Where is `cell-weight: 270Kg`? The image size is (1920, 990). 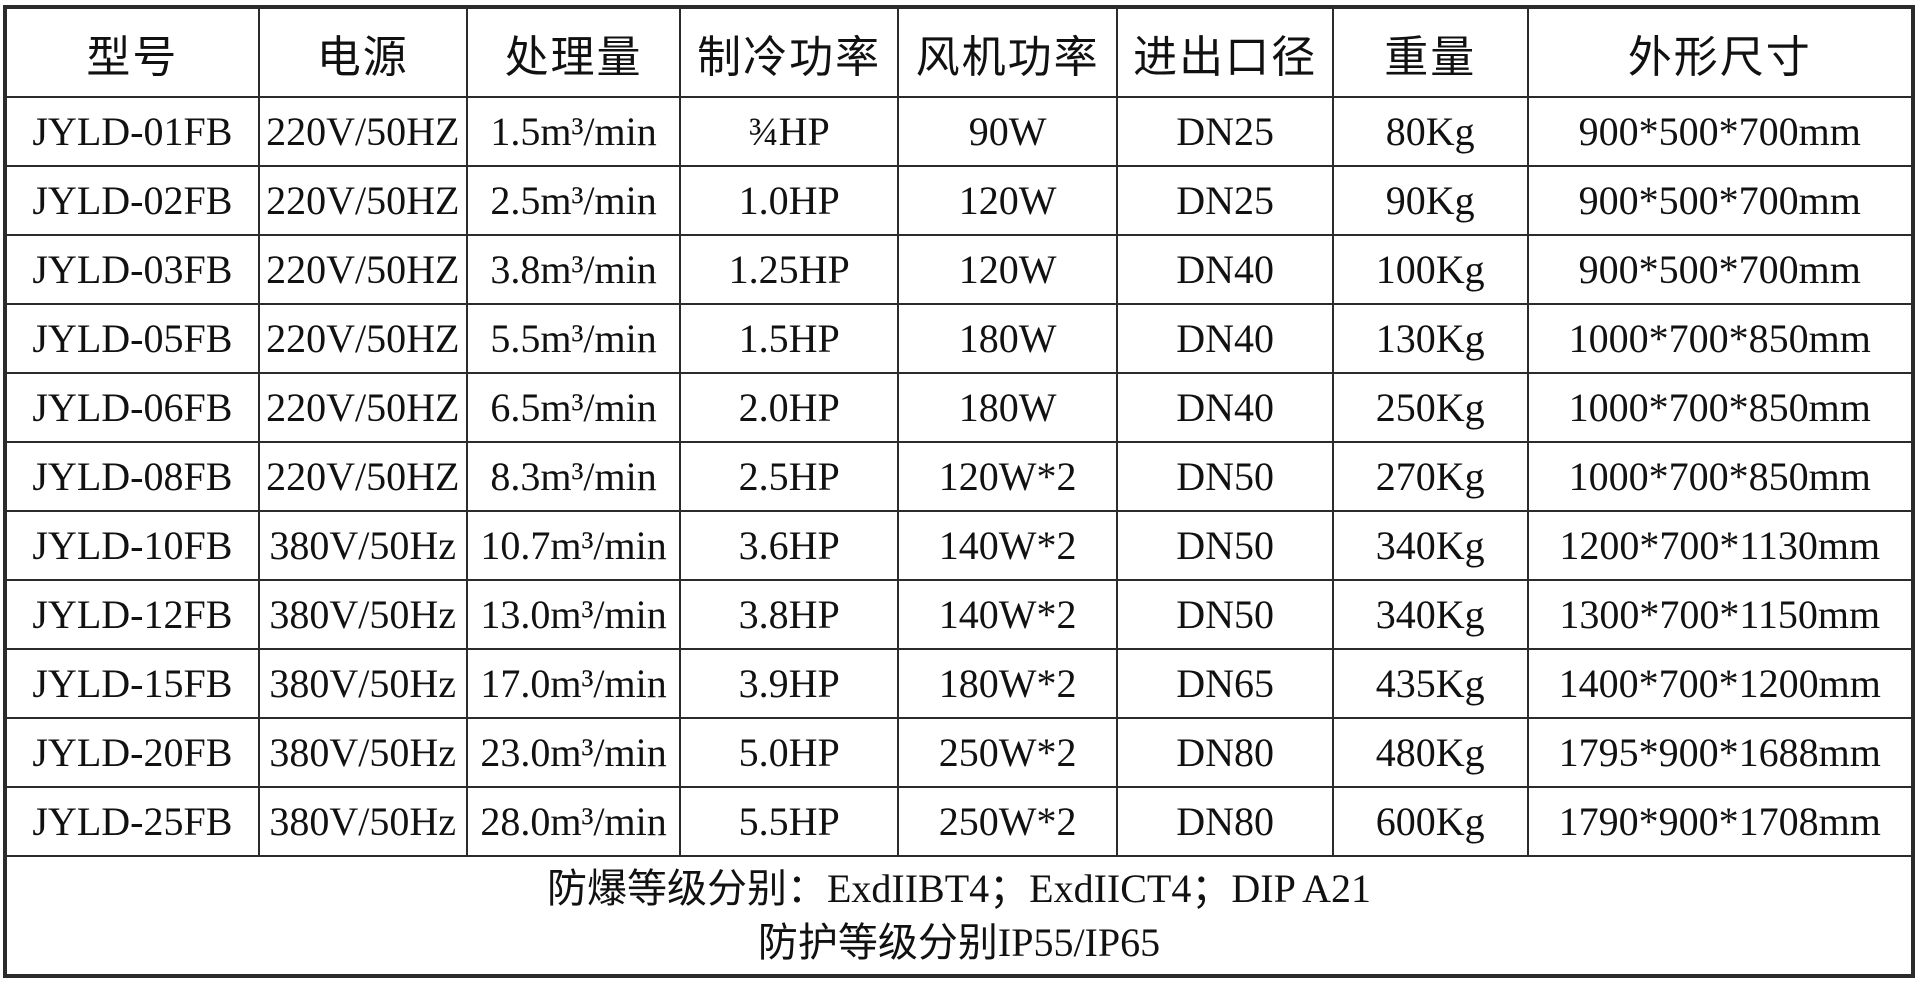 cell-weight: 270Kg is located at coordinates (1430, 476).